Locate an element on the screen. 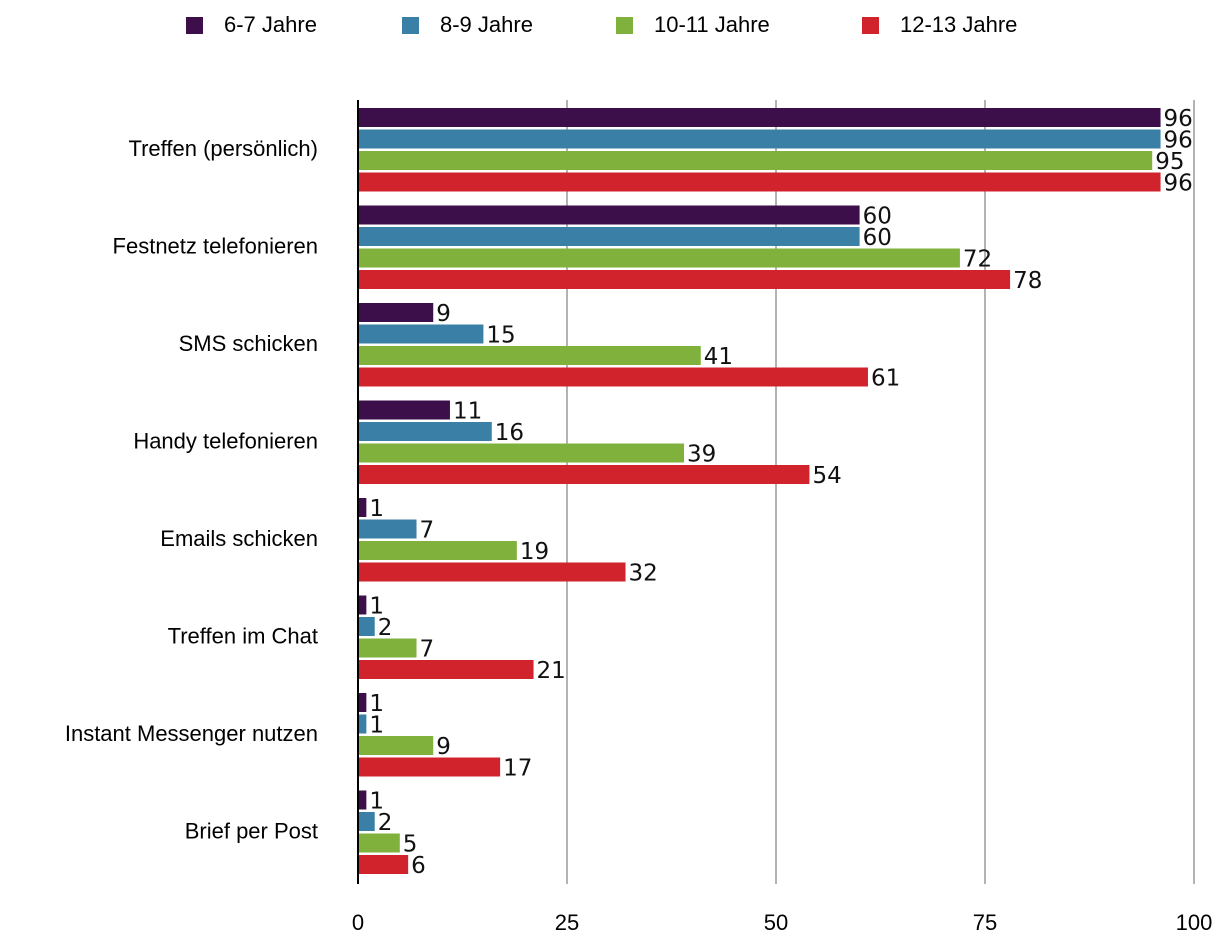 This screenshot has width=1223, height=936. data-label: 39 is located at coordinates (701, 455).